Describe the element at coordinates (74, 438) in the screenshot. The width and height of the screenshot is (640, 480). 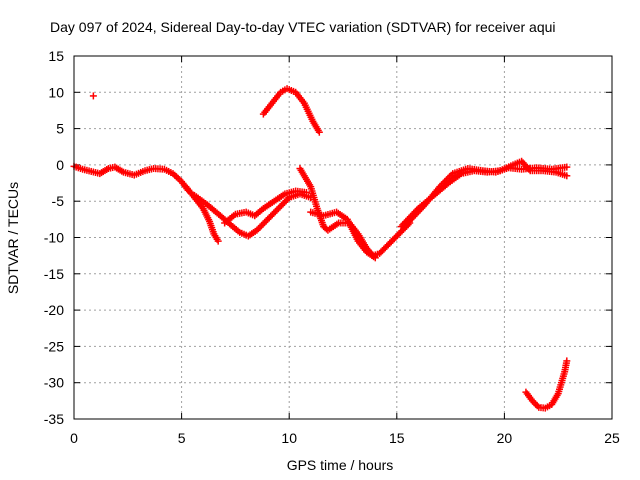
I see `x-tick-label: 0` at that location.